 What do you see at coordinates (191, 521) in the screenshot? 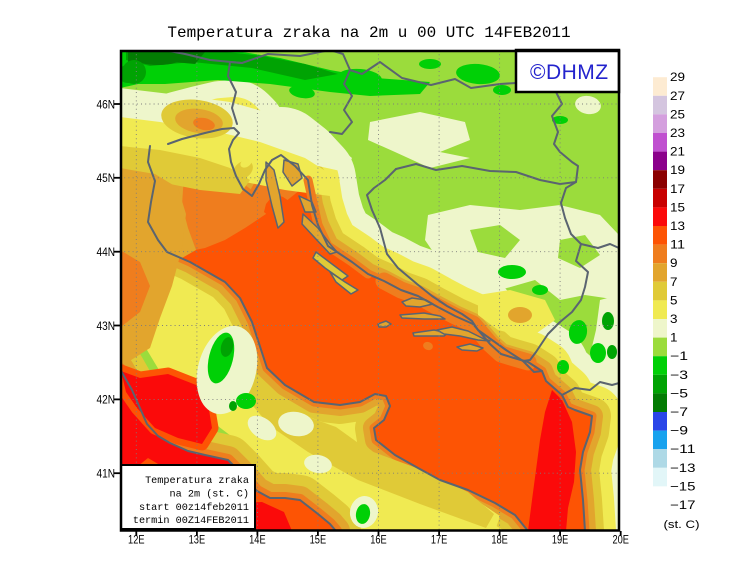
I see `svg-text: termin 00Z14FEB2011` at bounding box center [191, 521].